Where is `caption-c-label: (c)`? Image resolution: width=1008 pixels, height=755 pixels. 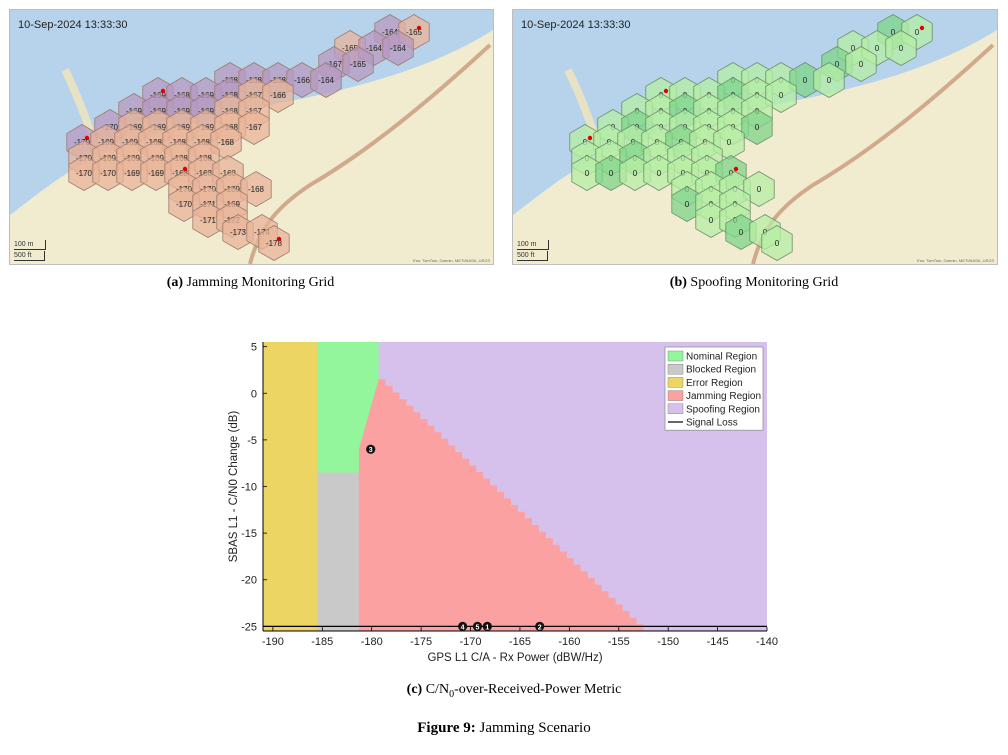
caption-c-label: (c) is located at coordinates (414, 689).